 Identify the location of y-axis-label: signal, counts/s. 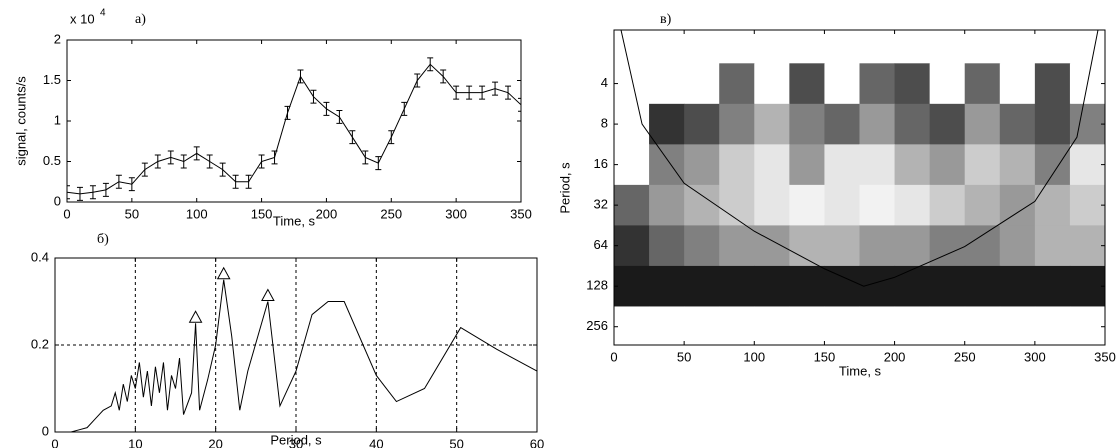
(20, 121).